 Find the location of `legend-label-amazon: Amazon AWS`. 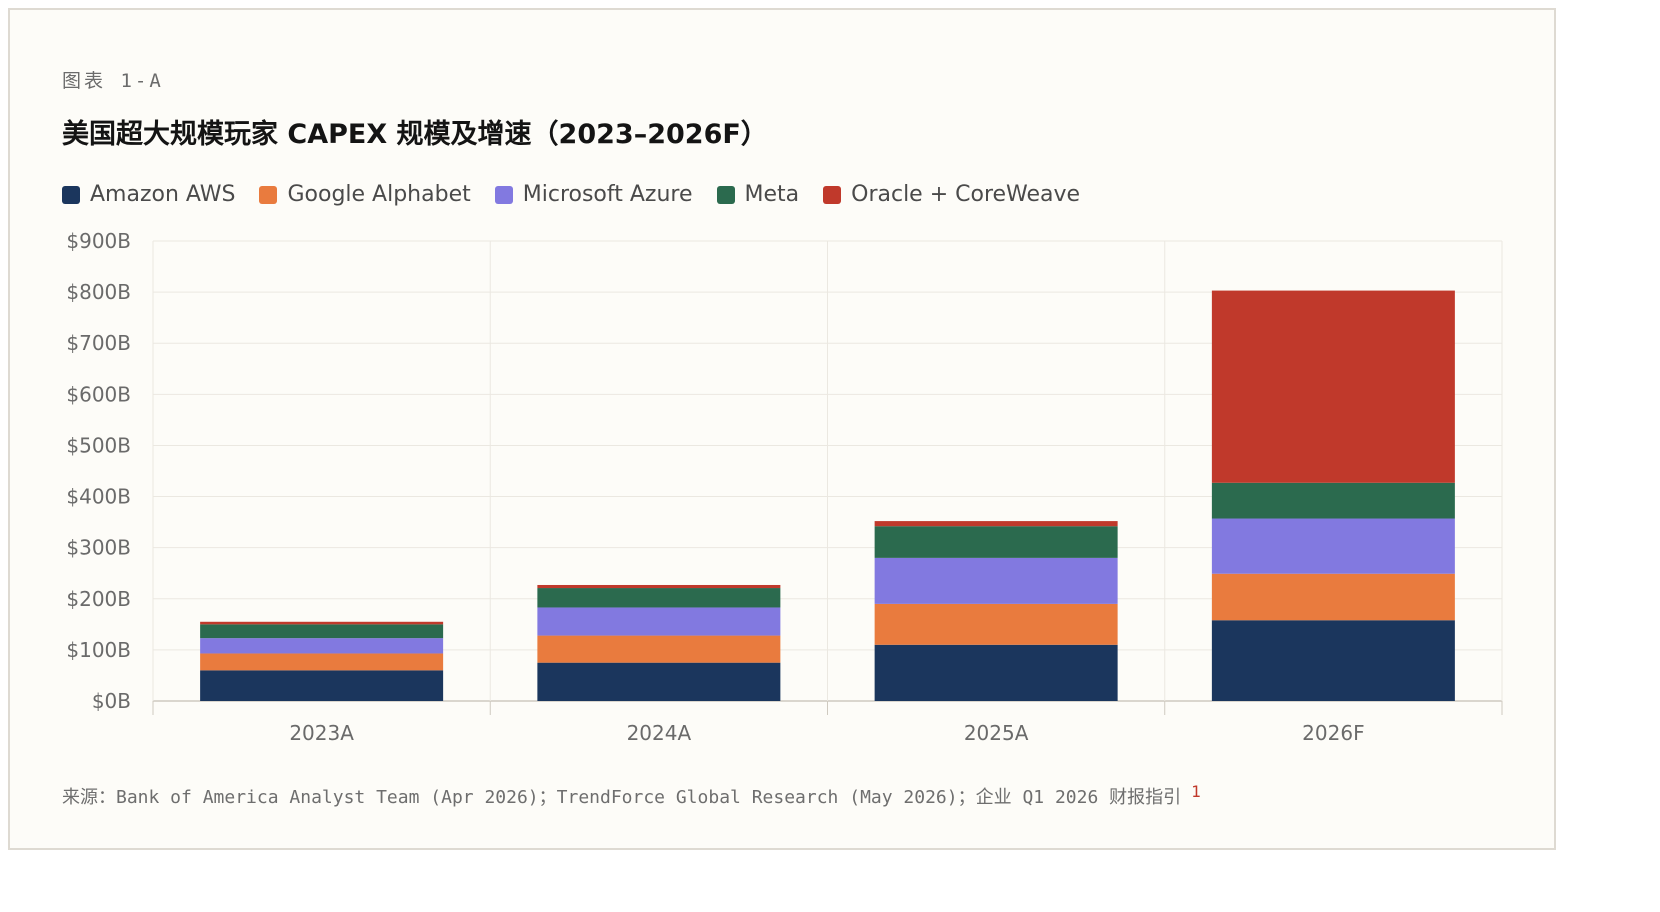

legend-label-amazon: Amazon AWS is located at coordinates (163, 194).